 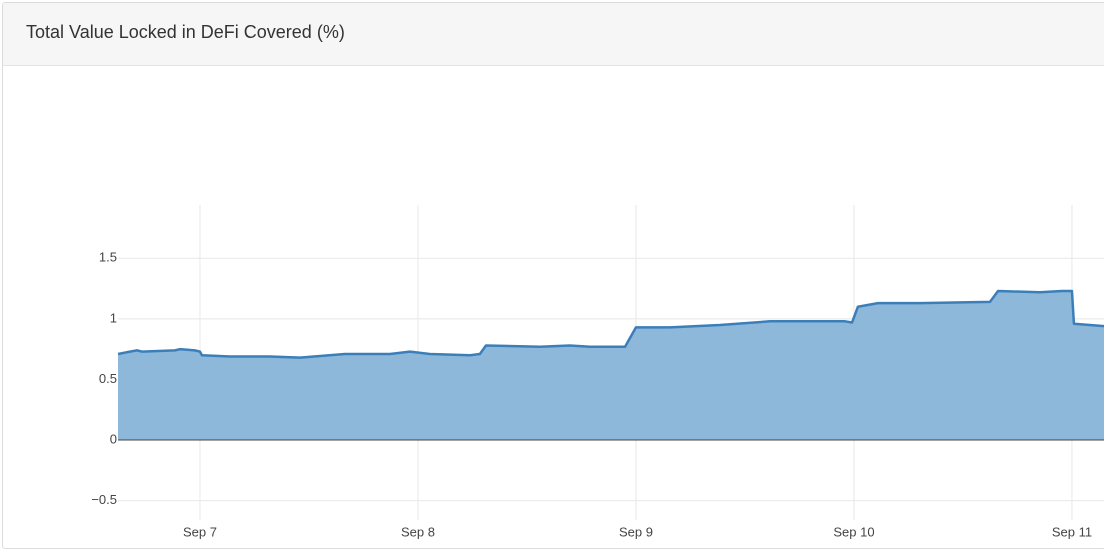 I want to click on card-header, so click(x=553, y=34).